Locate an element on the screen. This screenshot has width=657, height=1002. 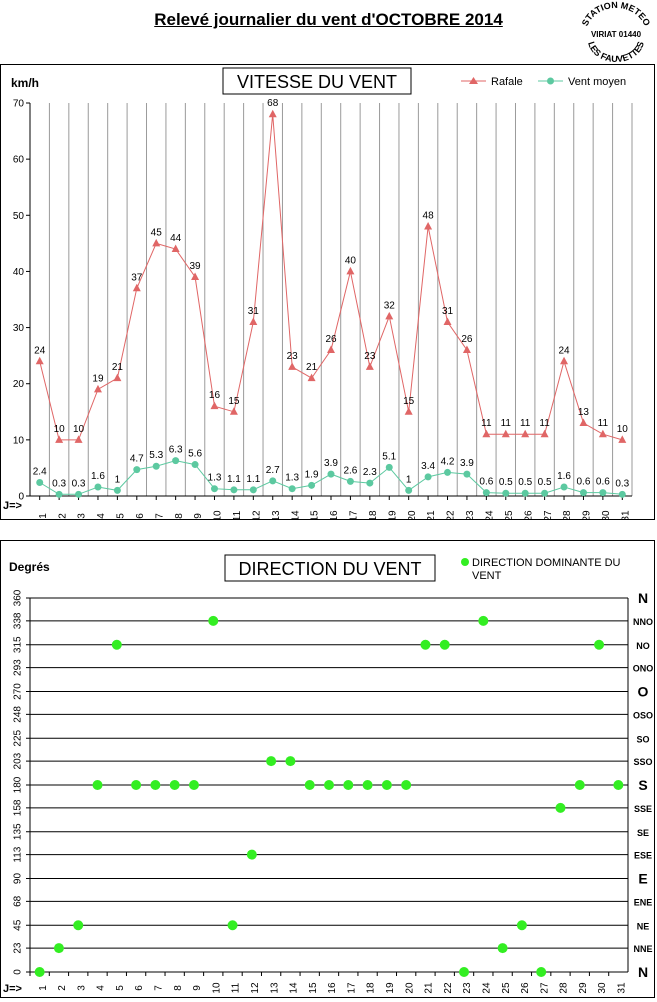
y-tick-label: 40 is located at coordinates (19, 272).